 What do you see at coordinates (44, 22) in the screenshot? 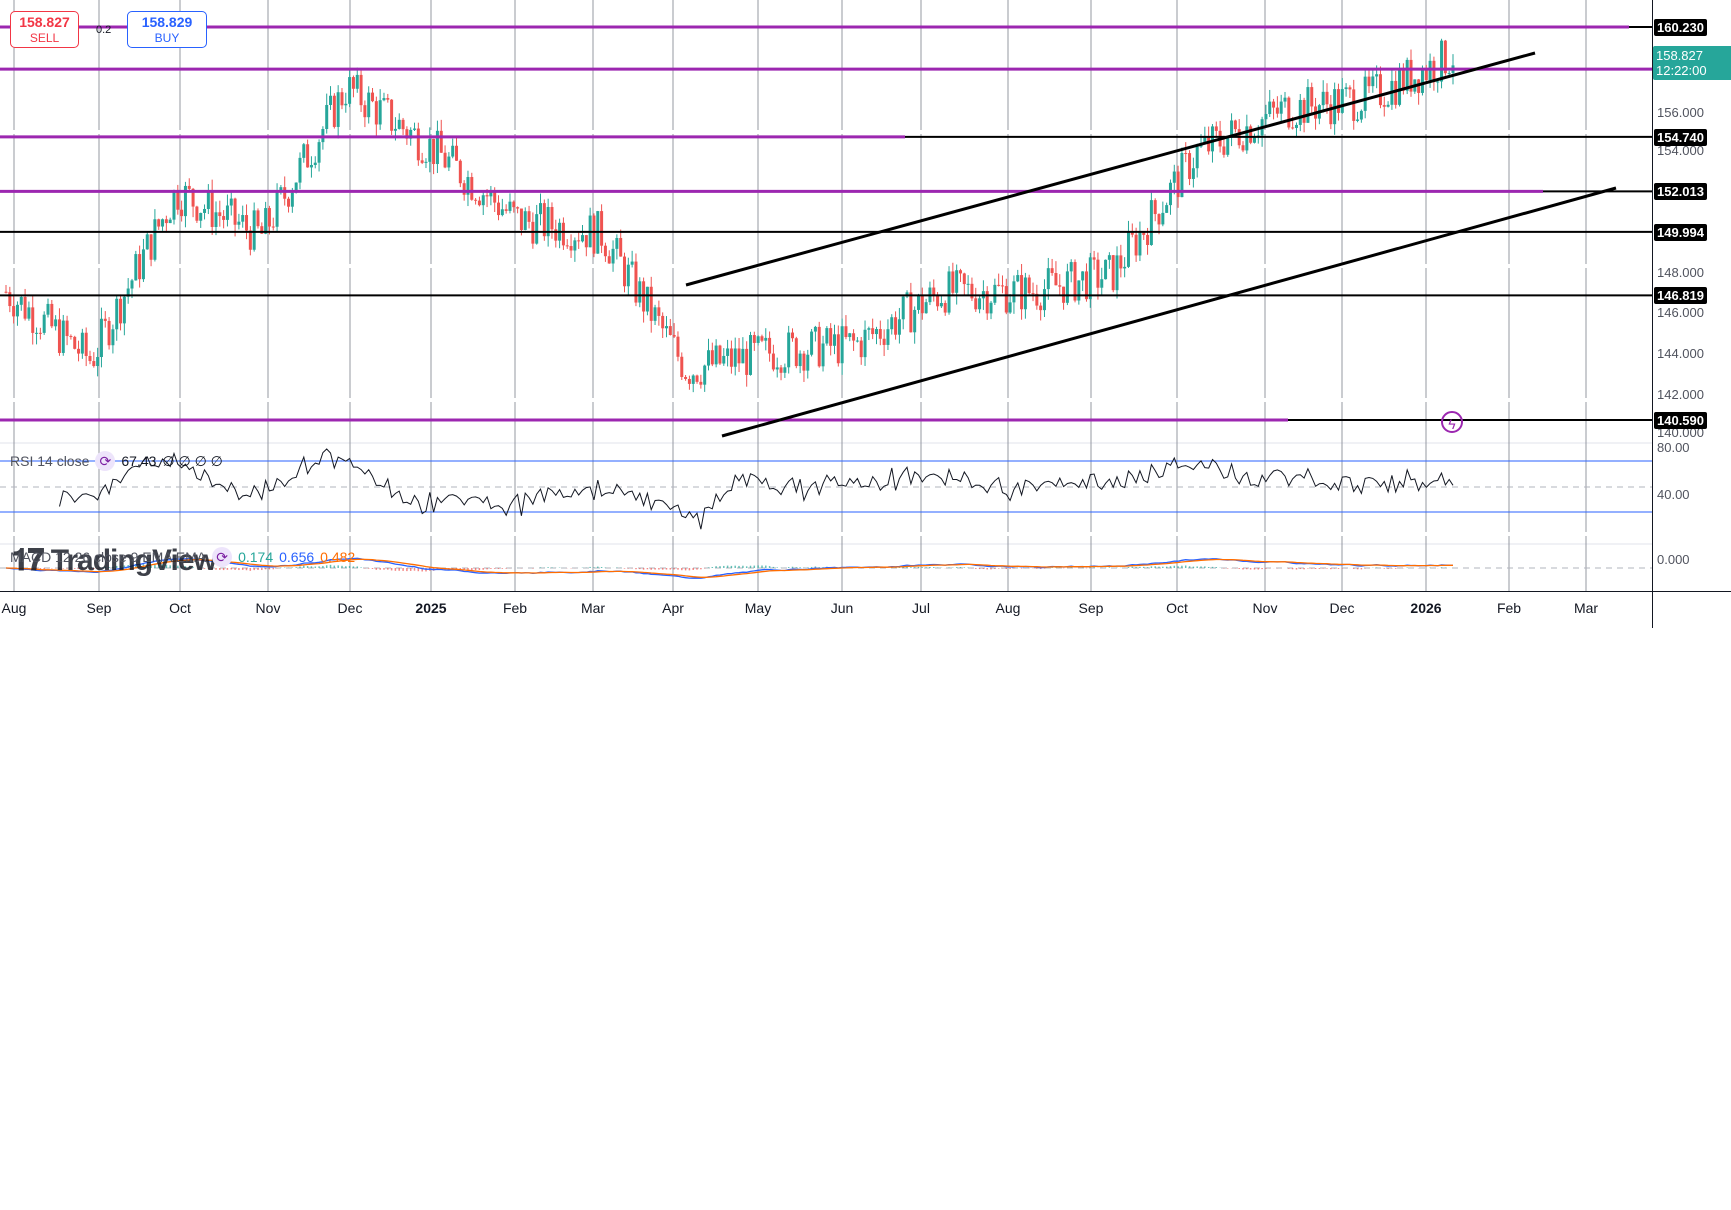
I see `sell-price: 158.827` at bounding box center [44, 22].